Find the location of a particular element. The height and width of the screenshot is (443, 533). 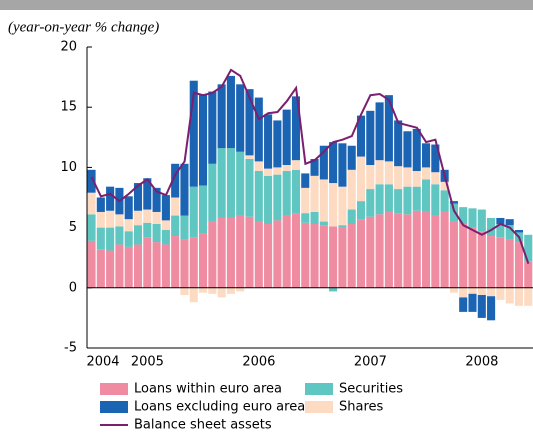

x-tick-label: 2004 is located at coordinates (102, 362).